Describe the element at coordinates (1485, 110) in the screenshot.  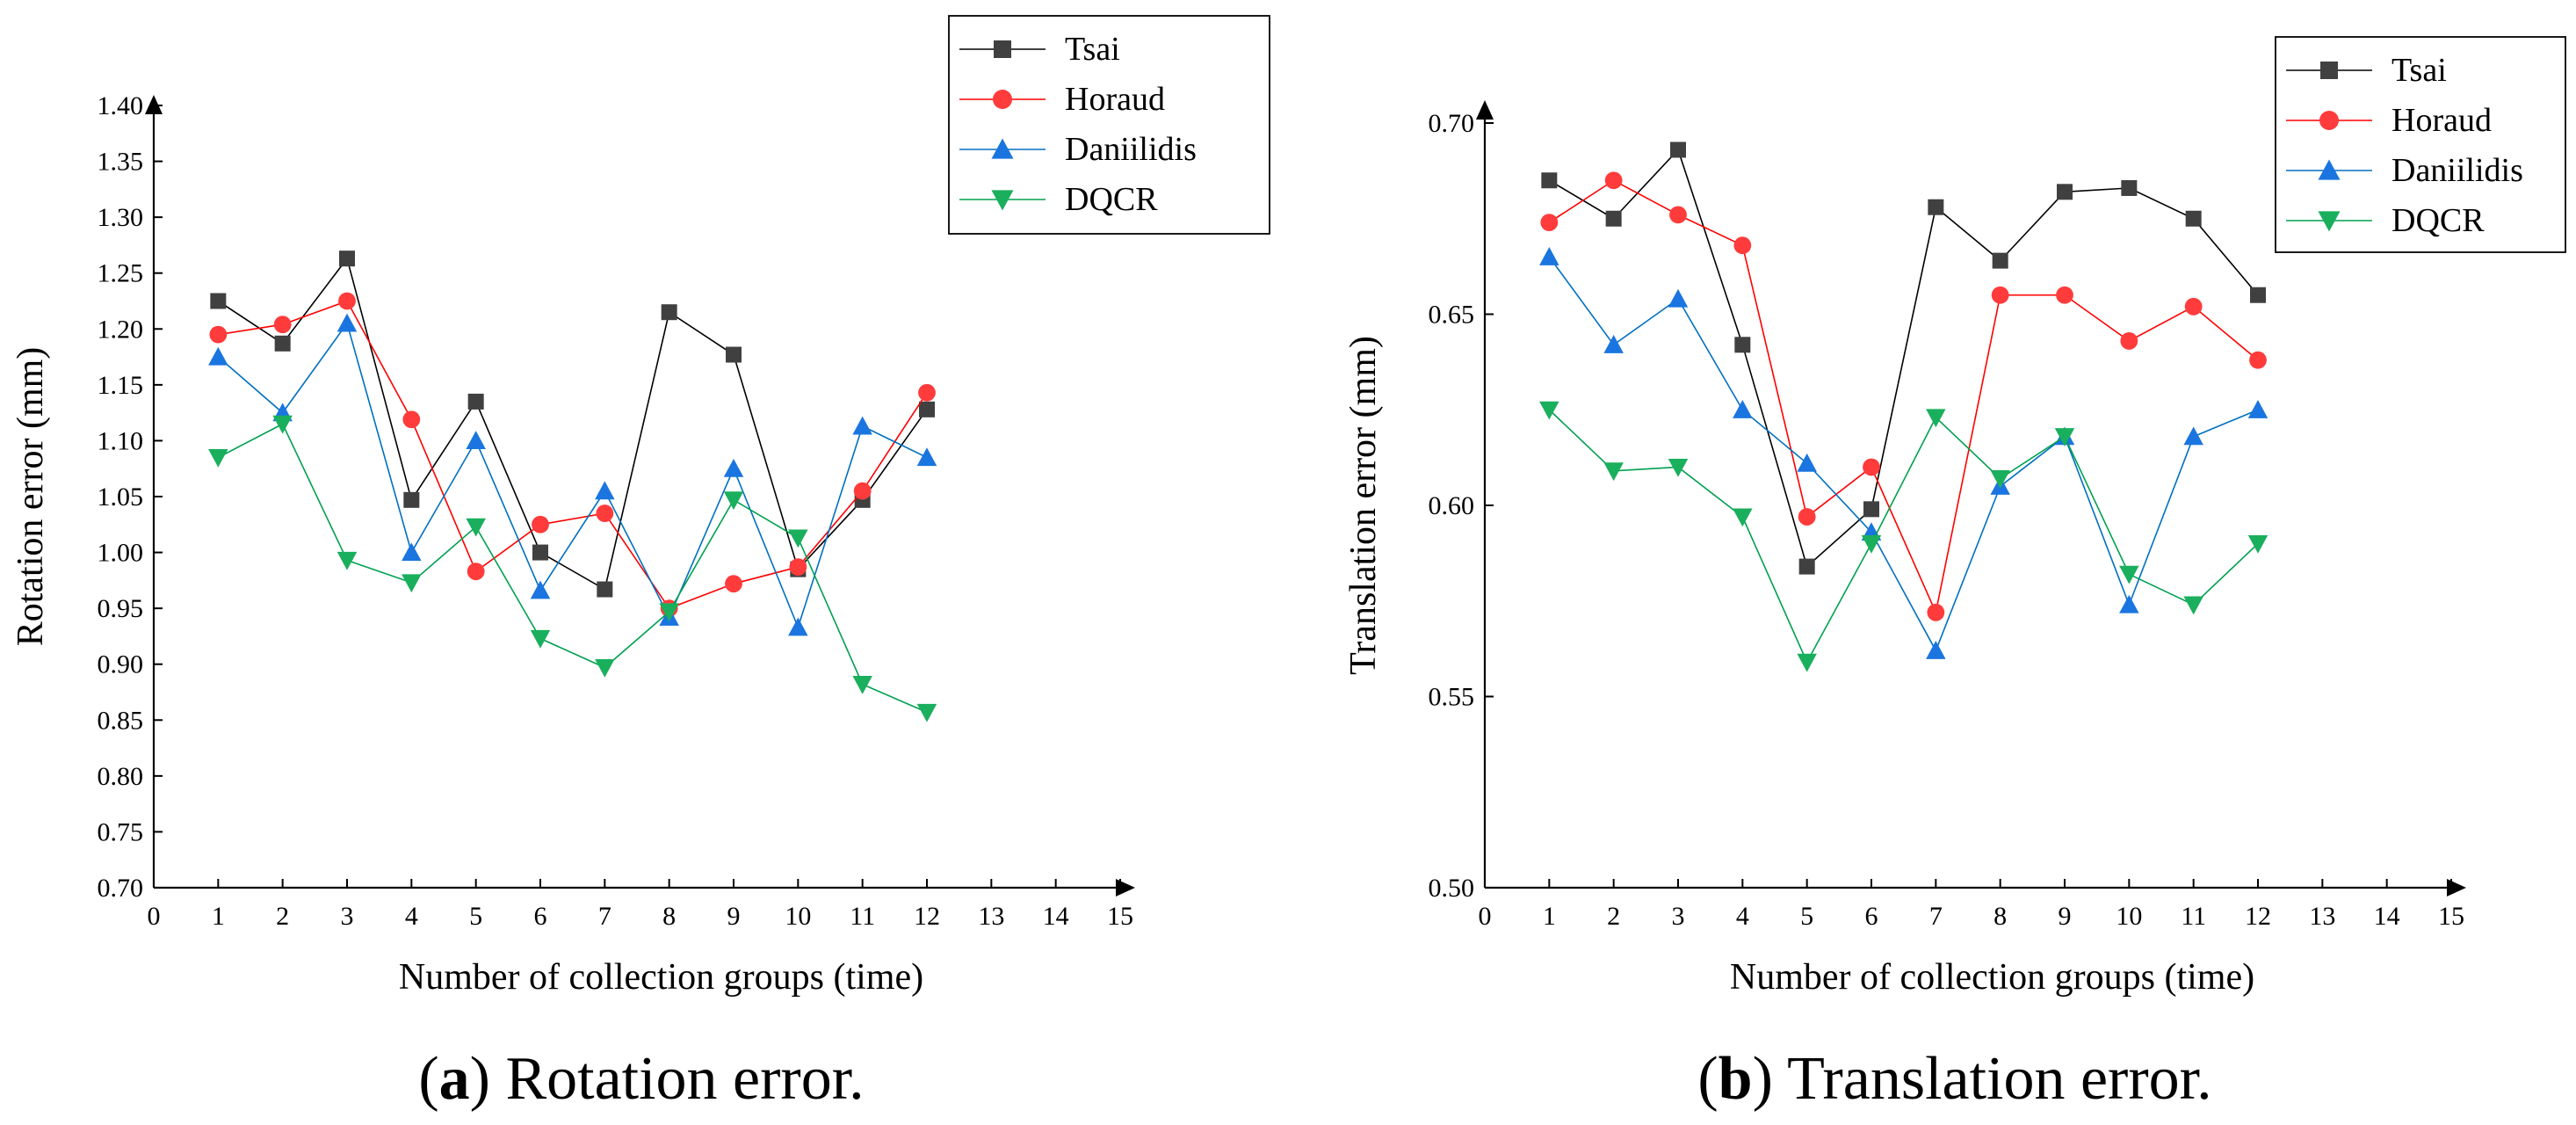
I see `panel-b-y-axis-arrow-icon` at that location.